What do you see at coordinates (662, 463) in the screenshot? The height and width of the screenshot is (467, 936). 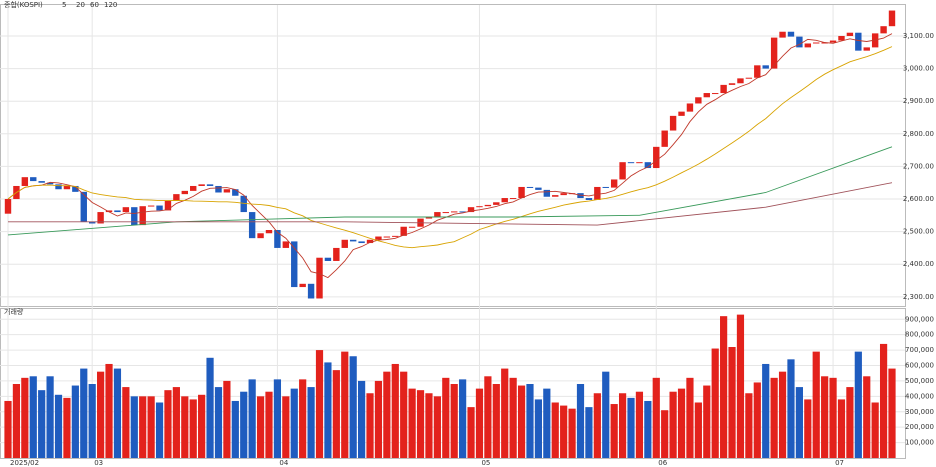 I see `x-tick-label: 06` at bounding box center [662, 463].